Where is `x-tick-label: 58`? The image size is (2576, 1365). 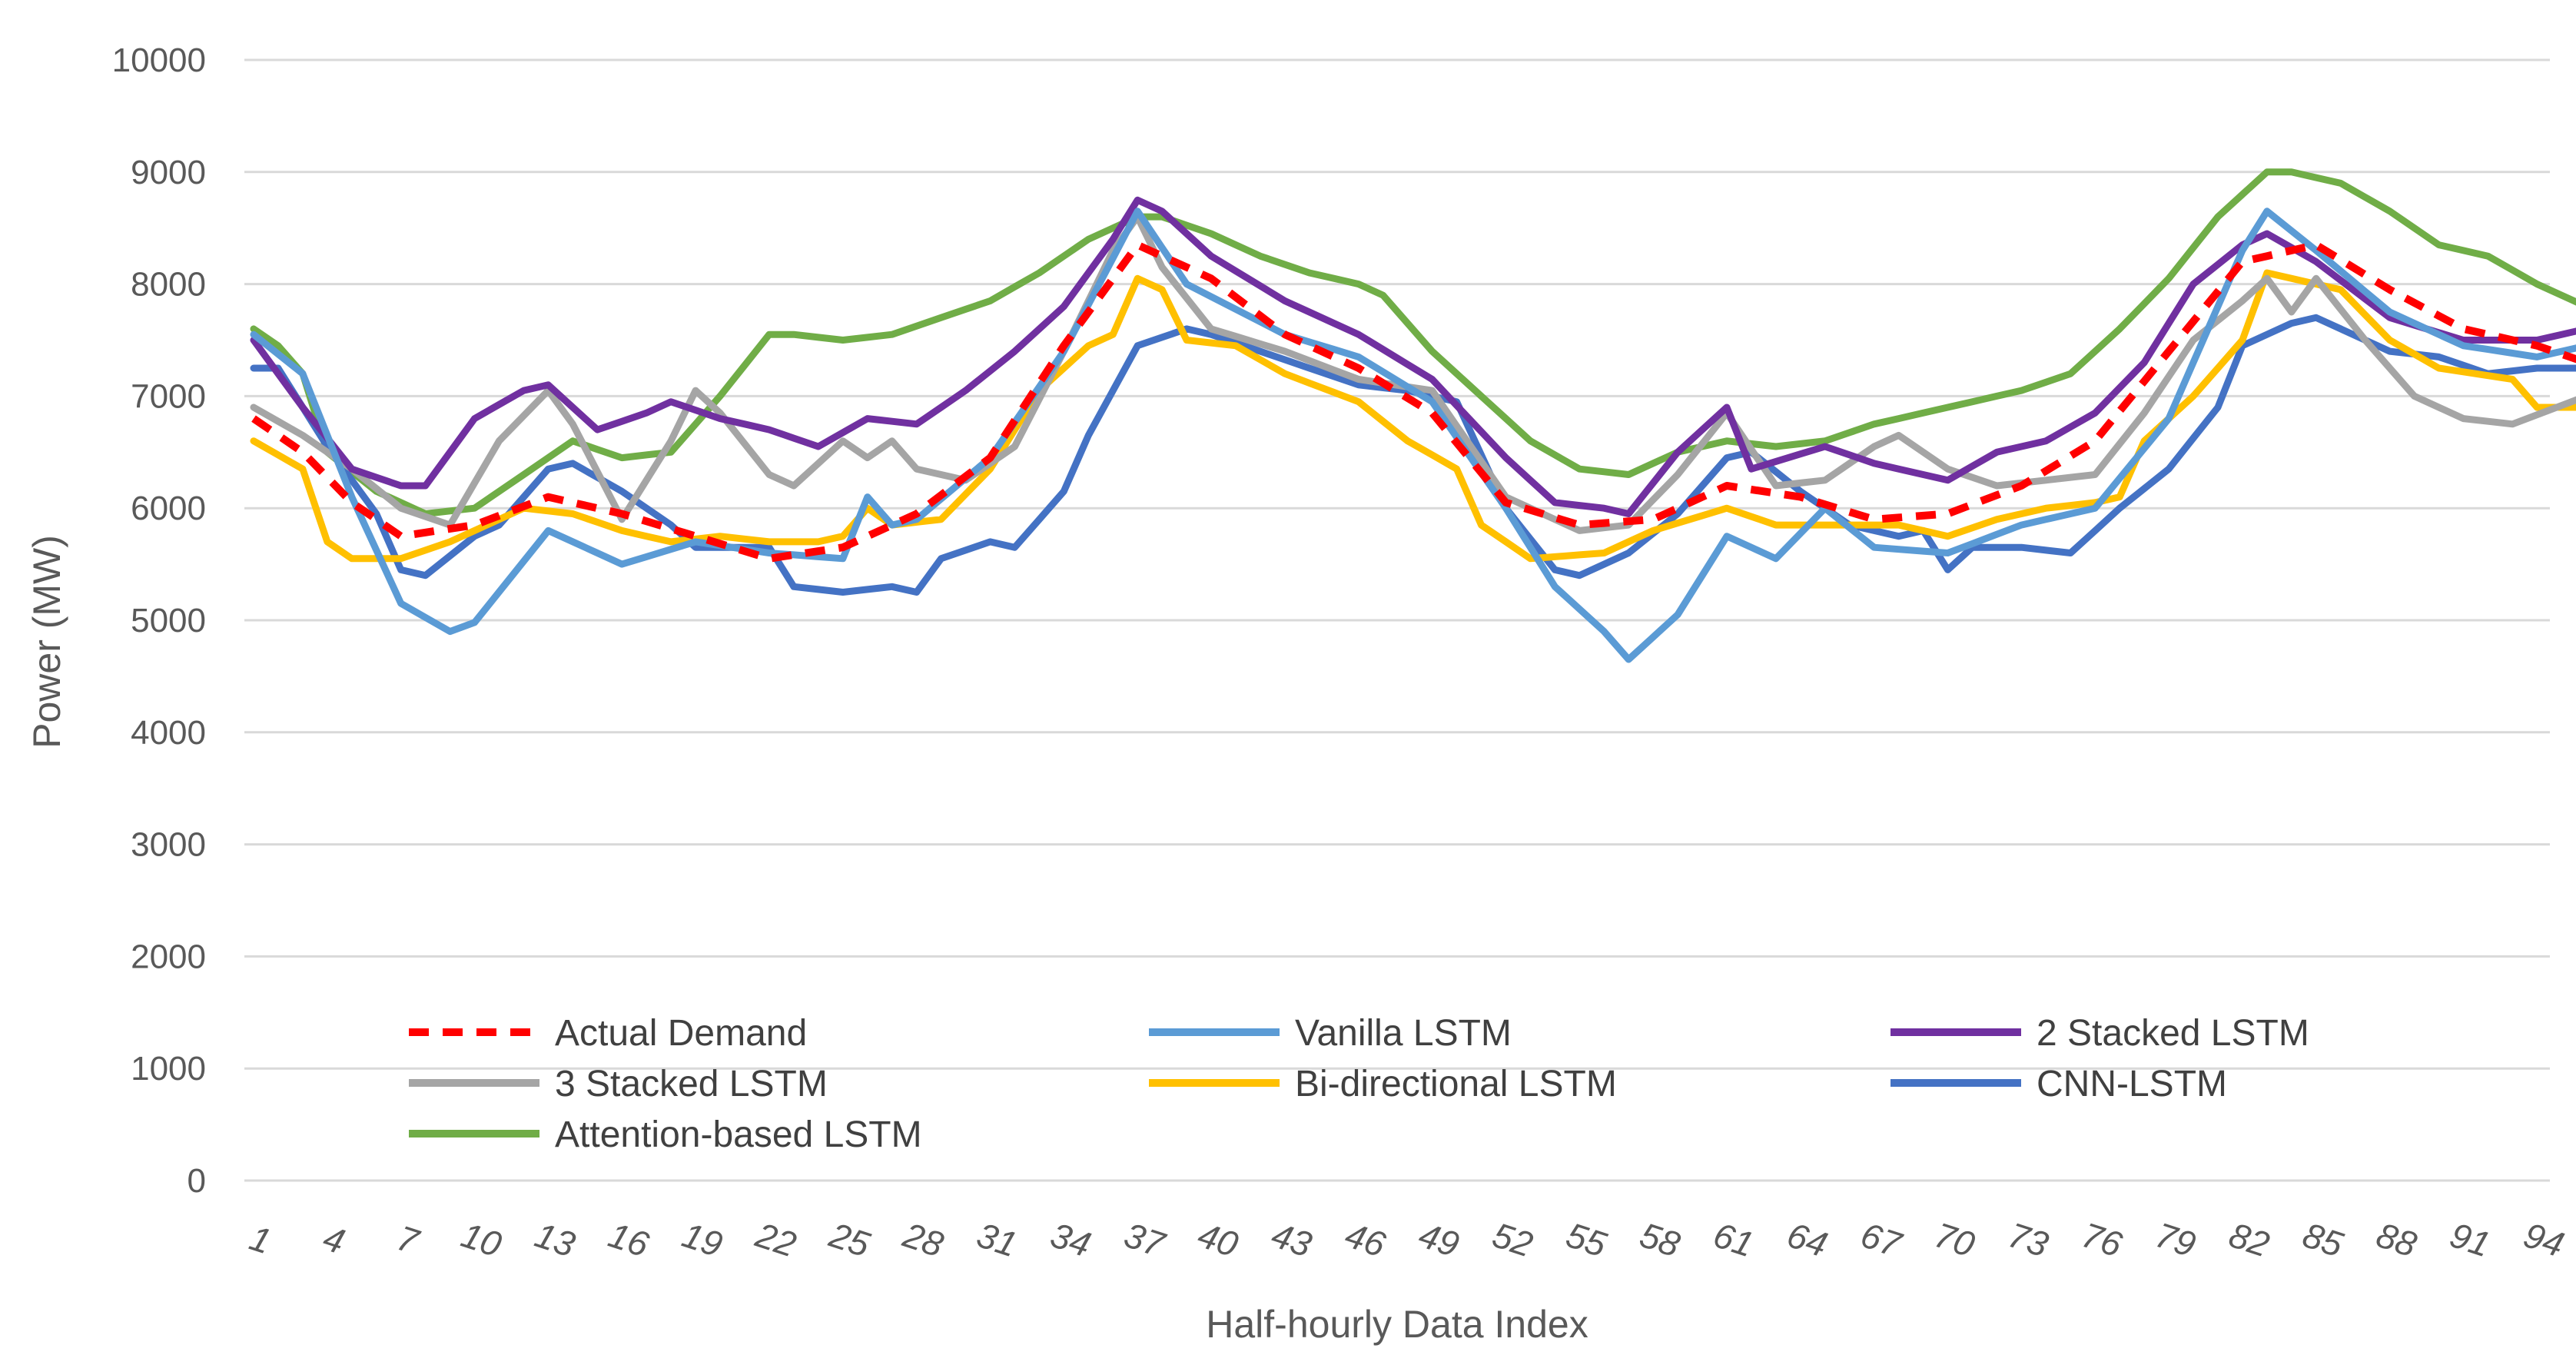 x-tick-label: 58 is located at coordinates (1660, 1239).